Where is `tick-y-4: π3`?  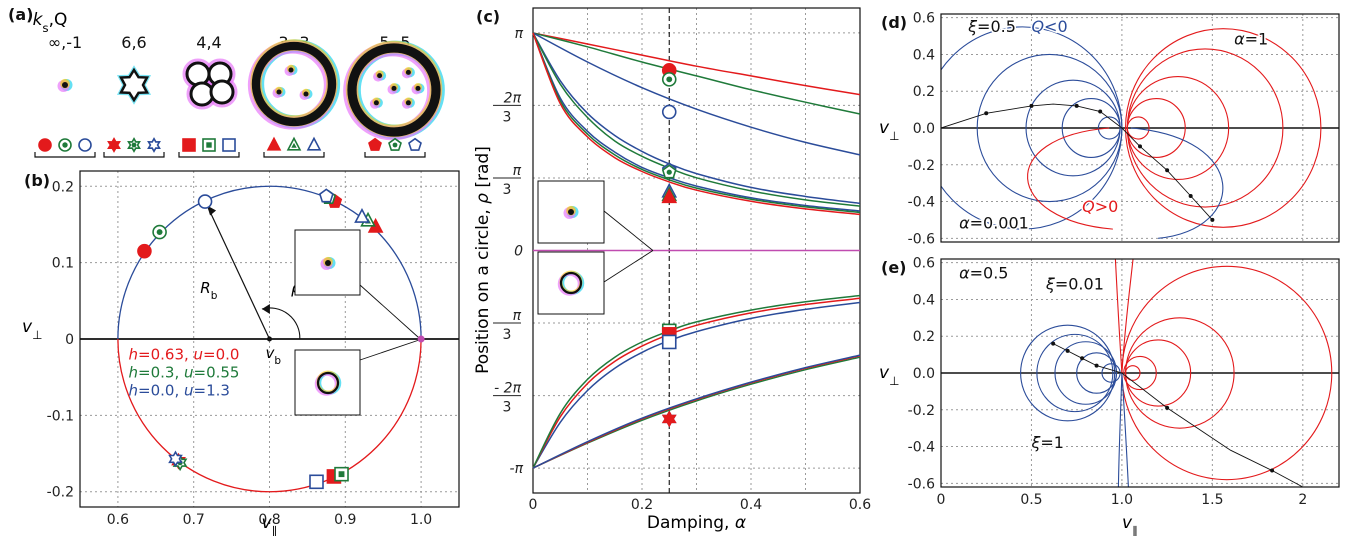 tick-y-4: π3 is located at coordinates (507, 325).